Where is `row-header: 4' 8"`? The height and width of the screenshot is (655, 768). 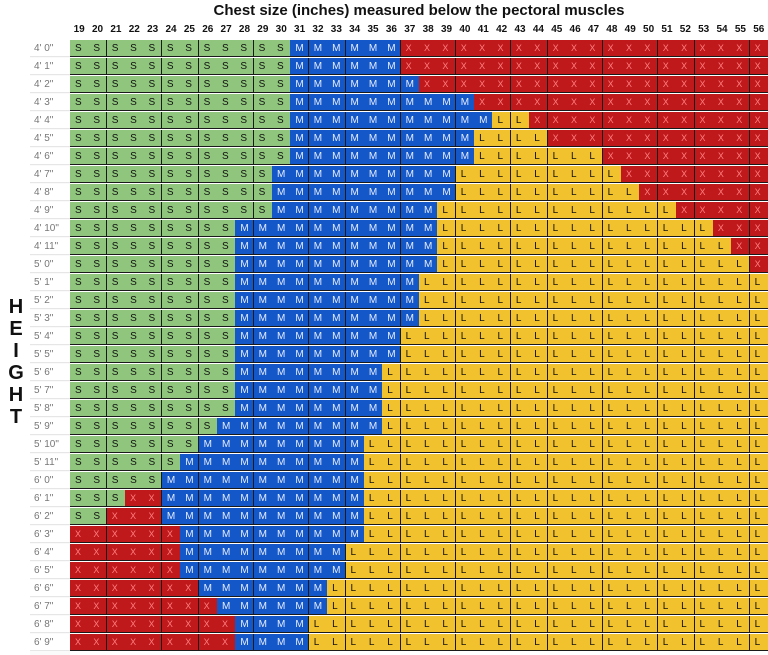 row-header: 4' 8" is located at coordinates (50, 192).